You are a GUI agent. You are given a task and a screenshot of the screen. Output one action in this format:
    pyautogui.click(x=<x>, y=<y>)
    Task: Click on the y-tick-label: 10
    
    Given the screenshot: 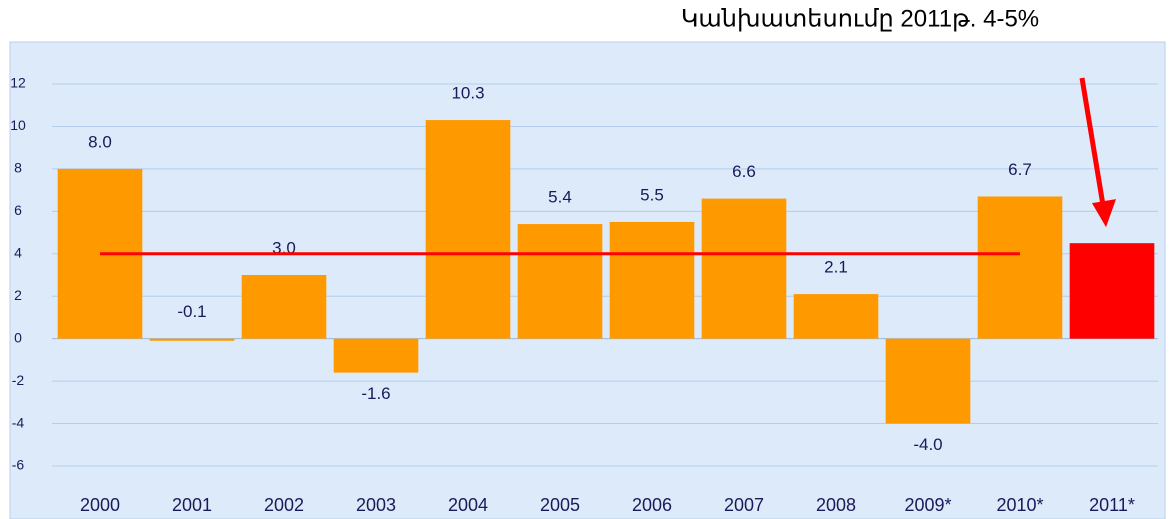 What is the action you would take?
    pyautogui.click(x=18, y=125)
    